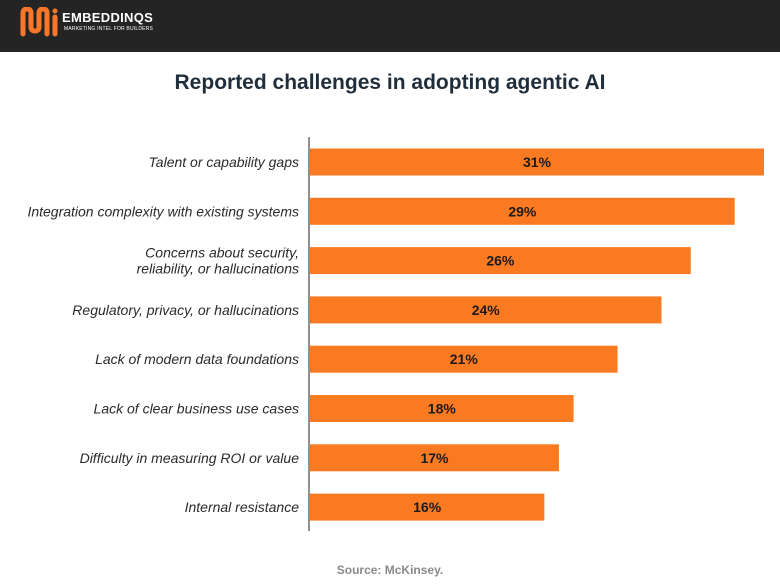  What do you see at coordinates (197, 359) in the screenshot?
I see `category-label: Lack of modern data foundations` at bounding box center [197, 359].